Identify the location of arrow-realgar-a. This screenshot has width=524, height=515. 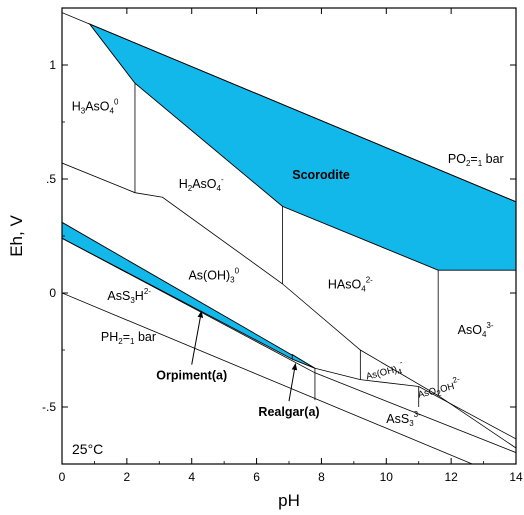
(293, 382).